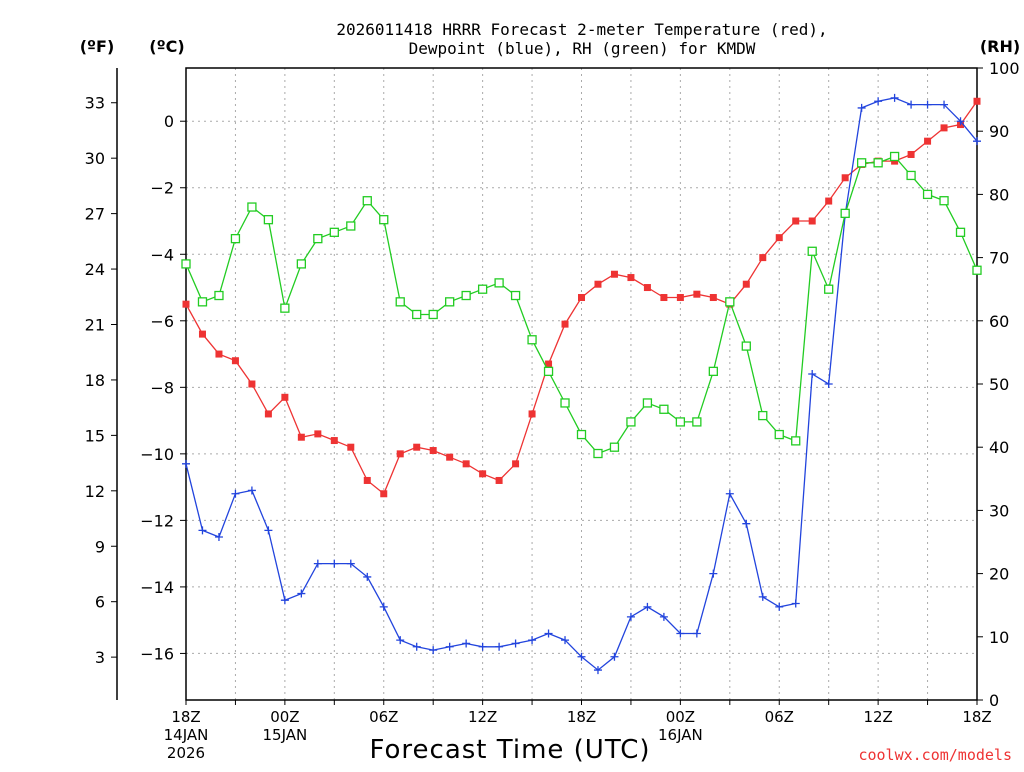  I want to click on credit-link: coolwx.com/models, so click(935, 755).